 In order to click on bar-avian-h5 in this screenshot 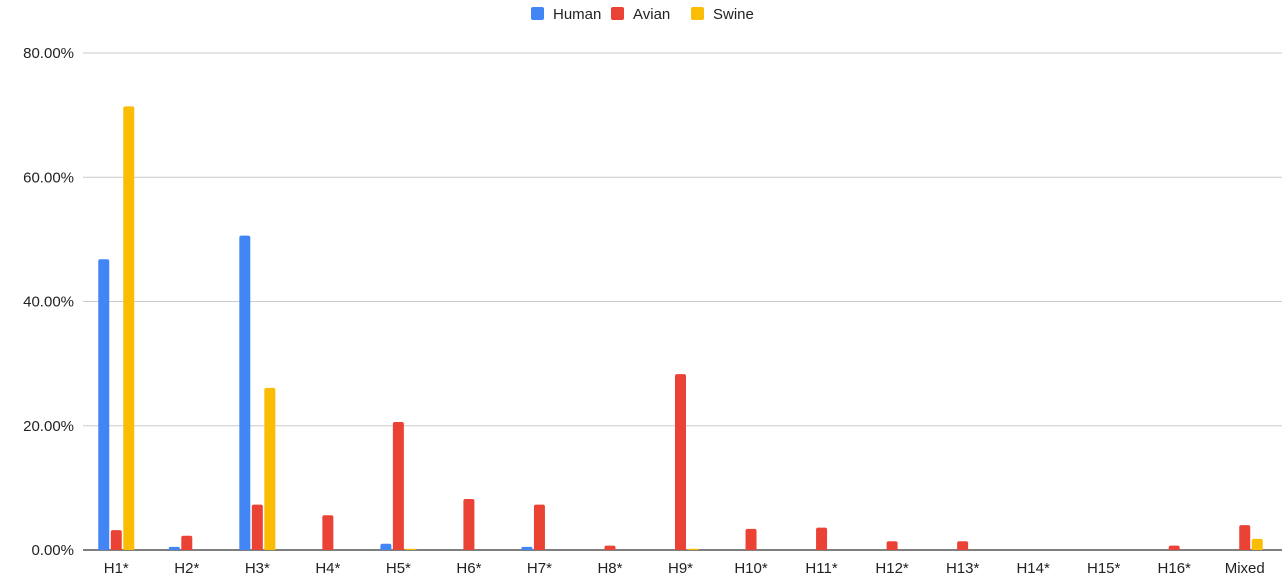, I will do `click(398, 486)`.